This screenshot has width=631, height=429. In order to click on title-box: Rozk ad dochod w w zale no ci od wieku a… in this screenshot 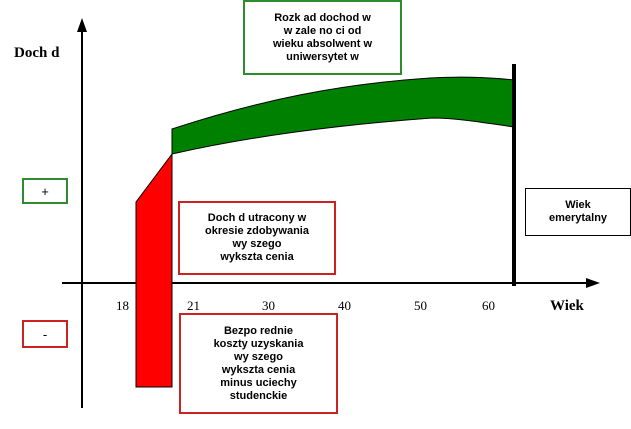, I will do `click(322, 37)`.